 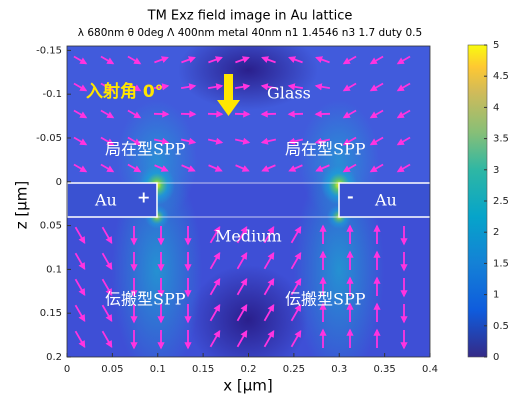 I want to click on x-tick-label: 0.3, so click(x=339, y=369).